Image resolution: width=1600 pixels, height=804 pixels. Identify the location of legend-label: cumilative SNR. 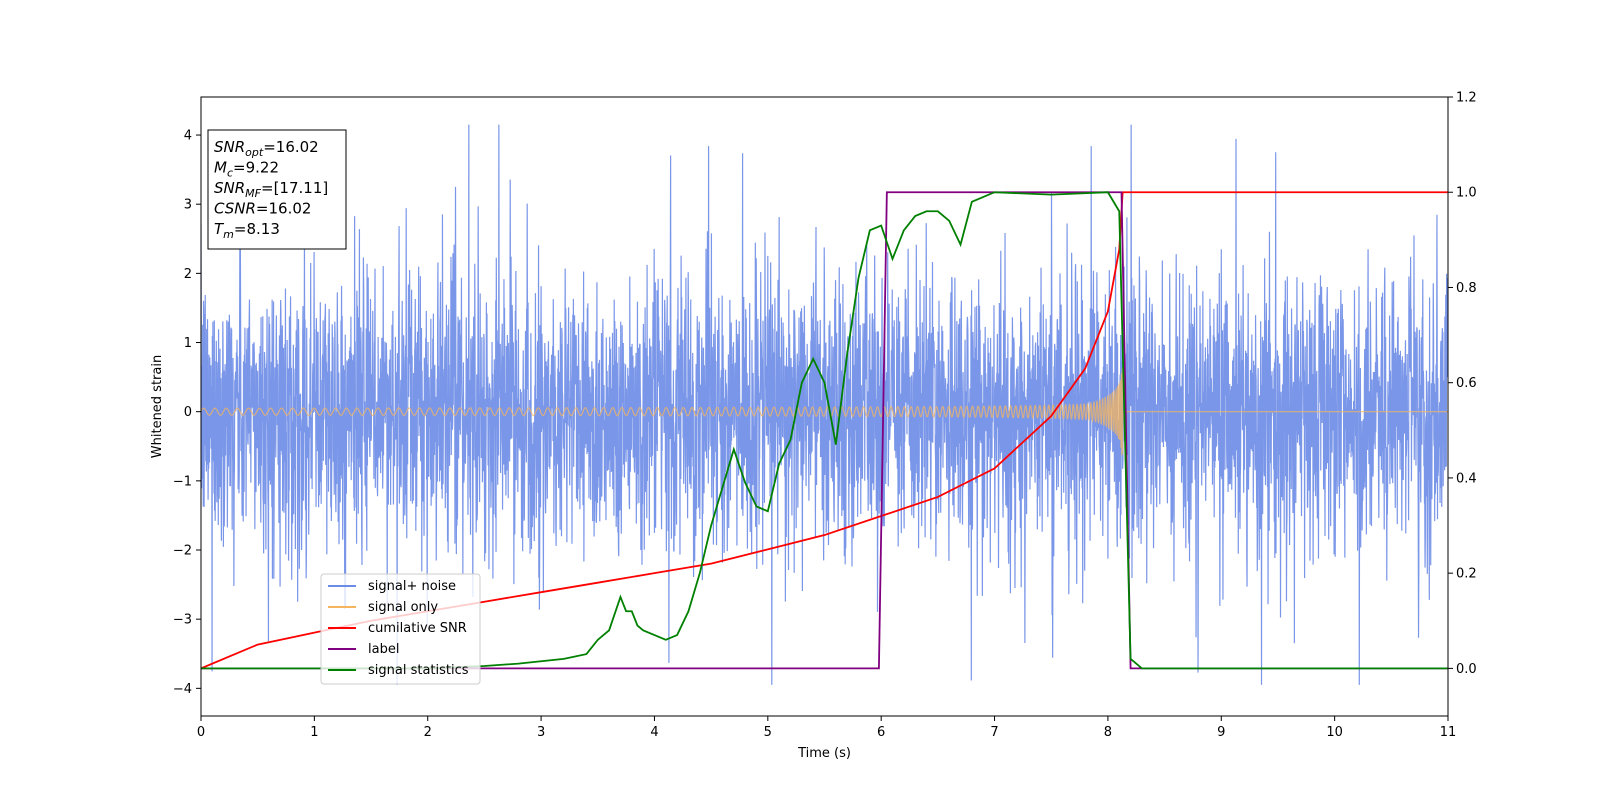
(417, 628).